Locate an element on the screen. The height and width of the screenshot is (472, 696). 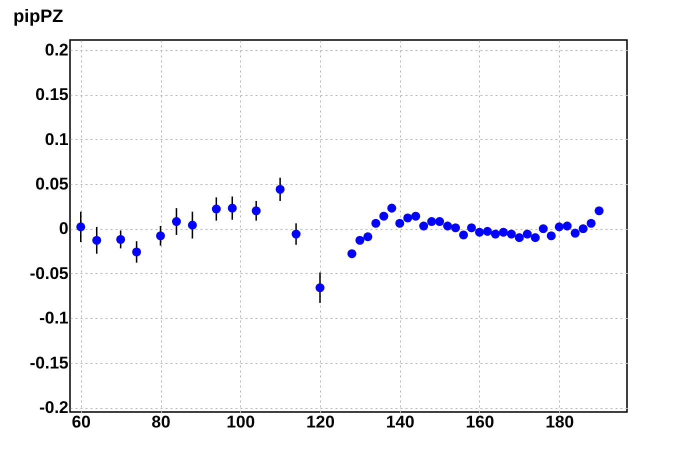
chart-title: pipPZ is located at coordinates (38, 16).